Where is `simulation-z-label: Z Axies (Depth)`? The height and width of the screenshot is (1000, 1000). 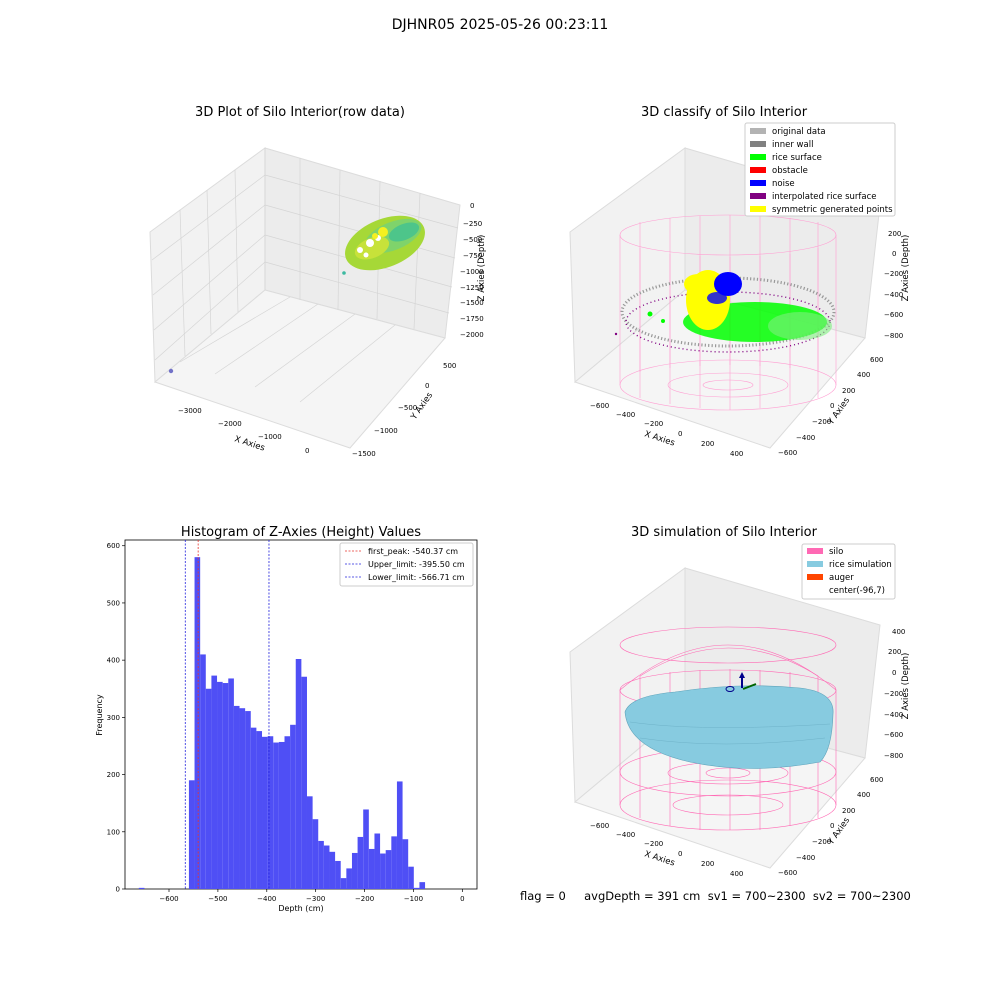
simulation-z-label: Z Axies (Depth) is located at coordinates (906, 686).